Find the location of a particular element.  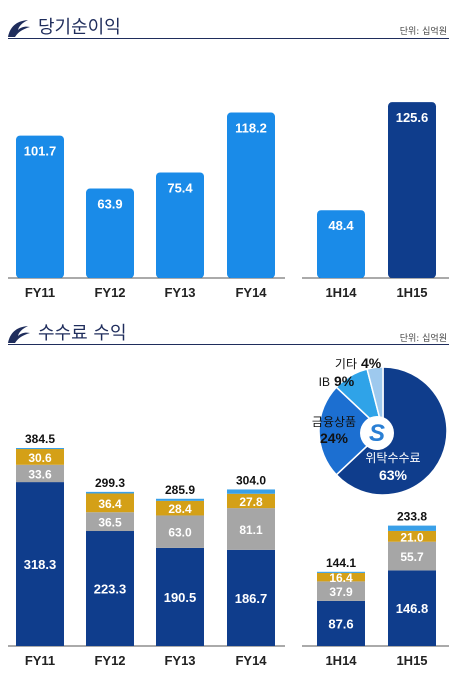

pie-label-value: 9% is located at coordinates (344, 381).